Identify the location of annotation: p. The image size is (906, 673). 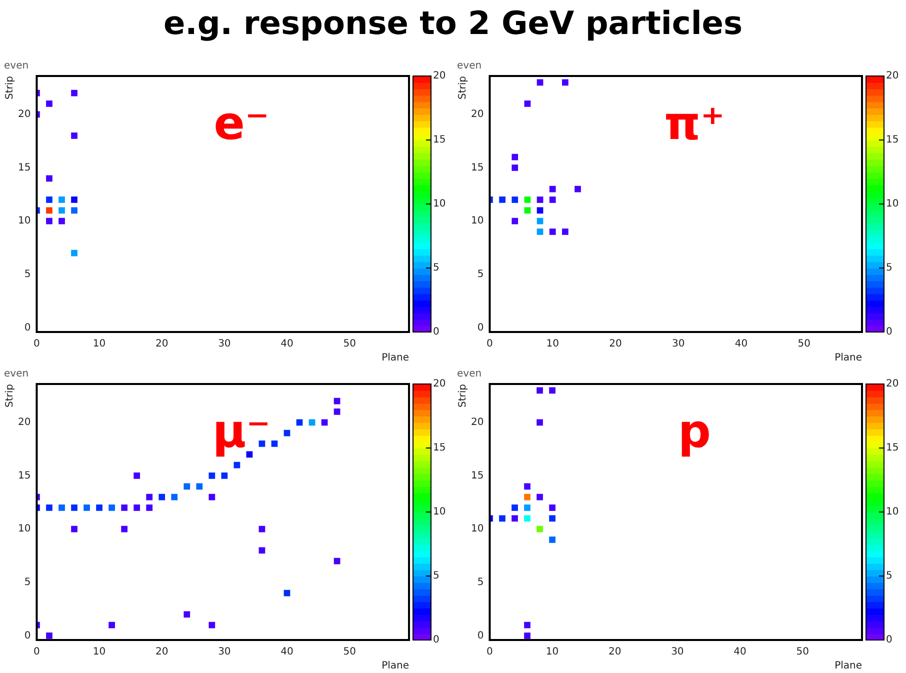
(694, 431).